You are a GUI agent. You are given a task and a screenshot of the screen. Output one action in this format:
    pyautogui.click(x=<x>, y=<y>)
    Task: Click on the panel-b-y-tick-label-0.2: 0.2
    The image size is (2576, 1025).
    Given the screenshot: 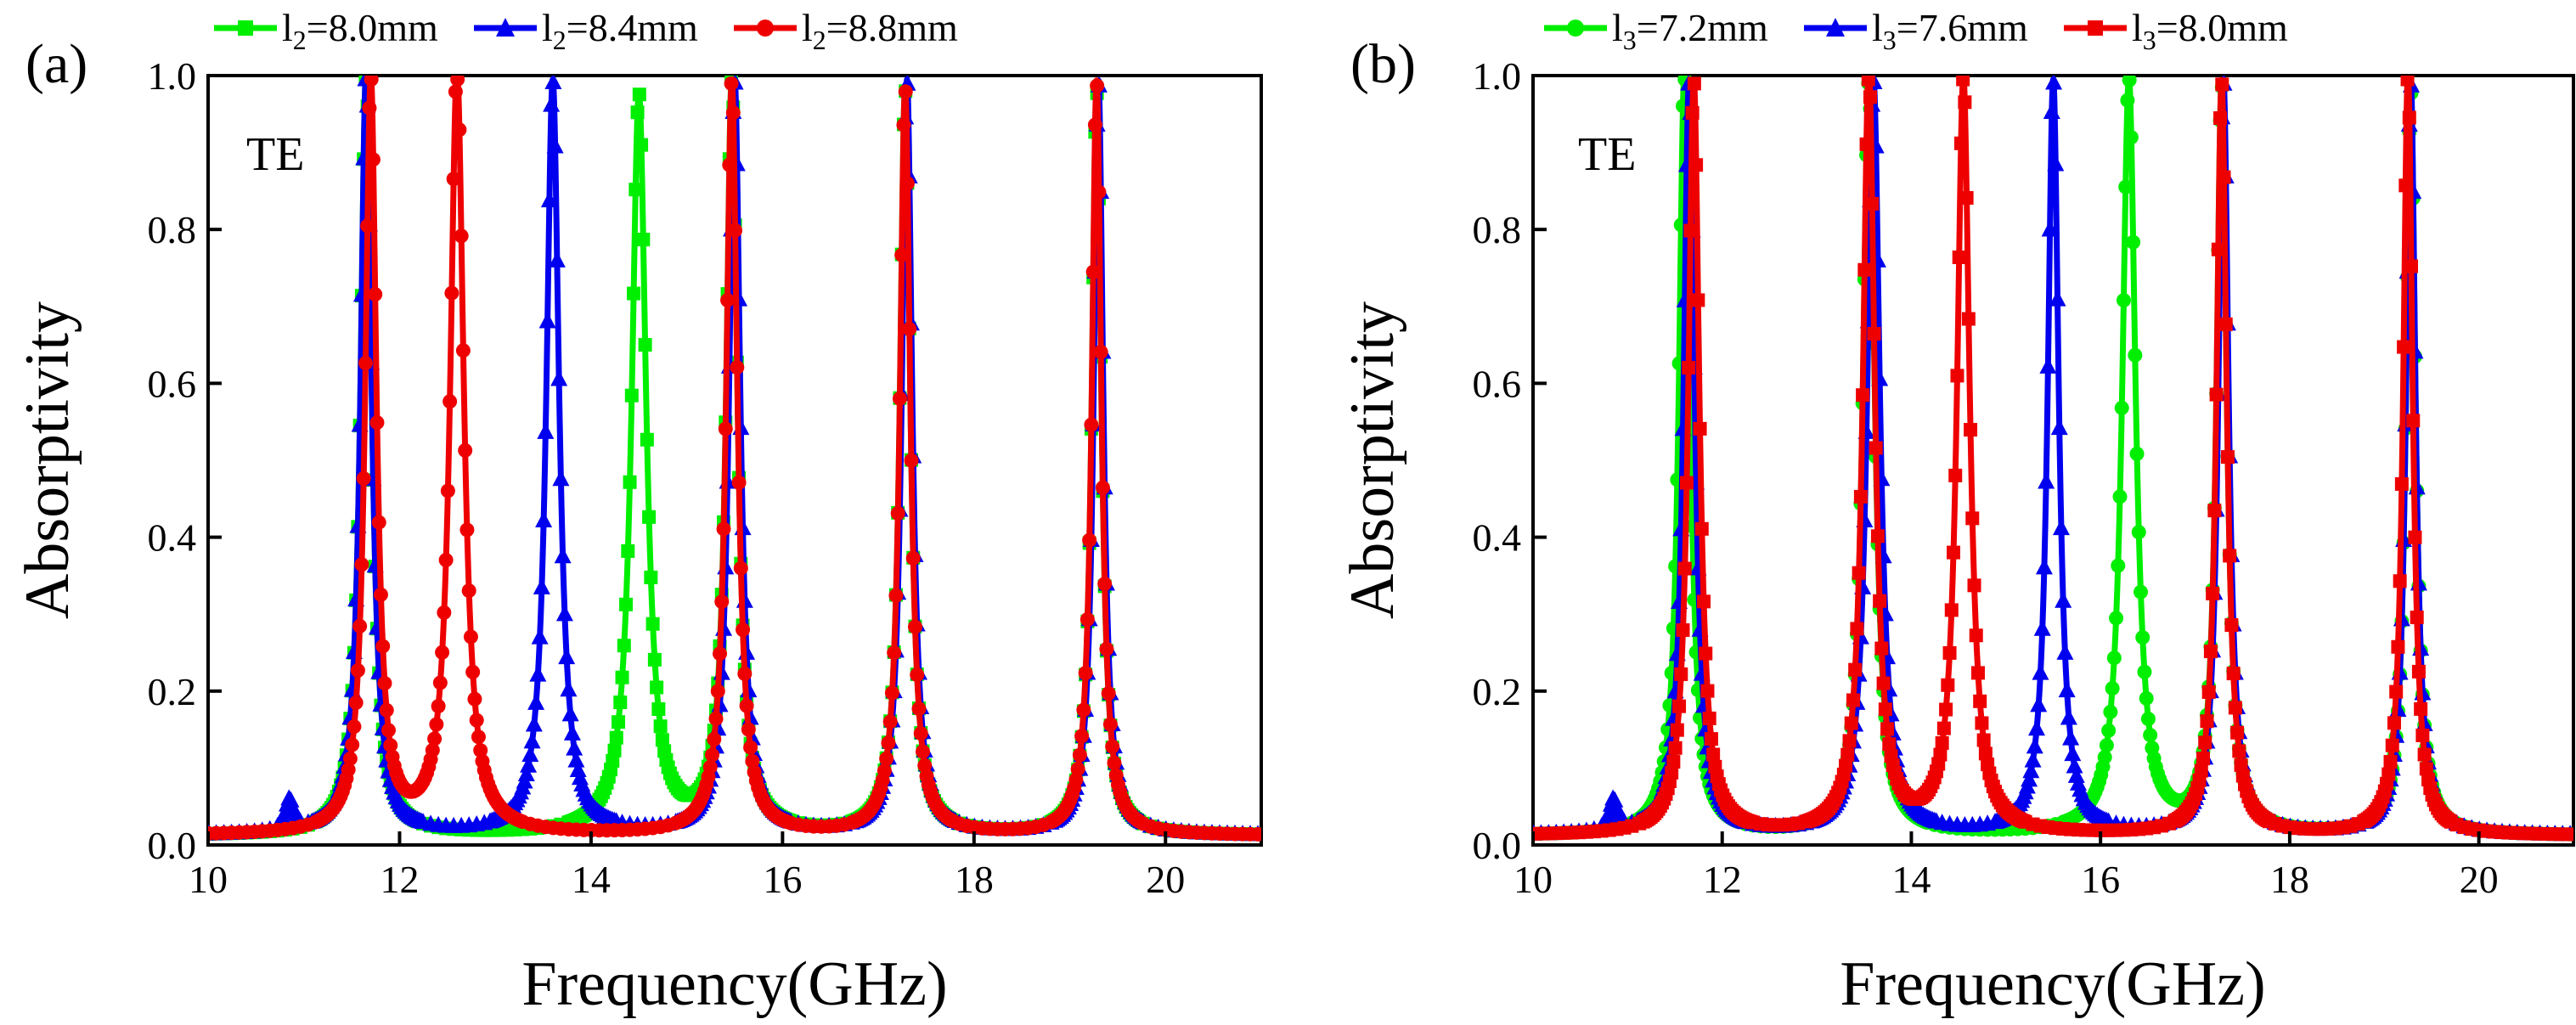 What is the action you would take?
    pyautogui.click(x=1497, y=691)
    